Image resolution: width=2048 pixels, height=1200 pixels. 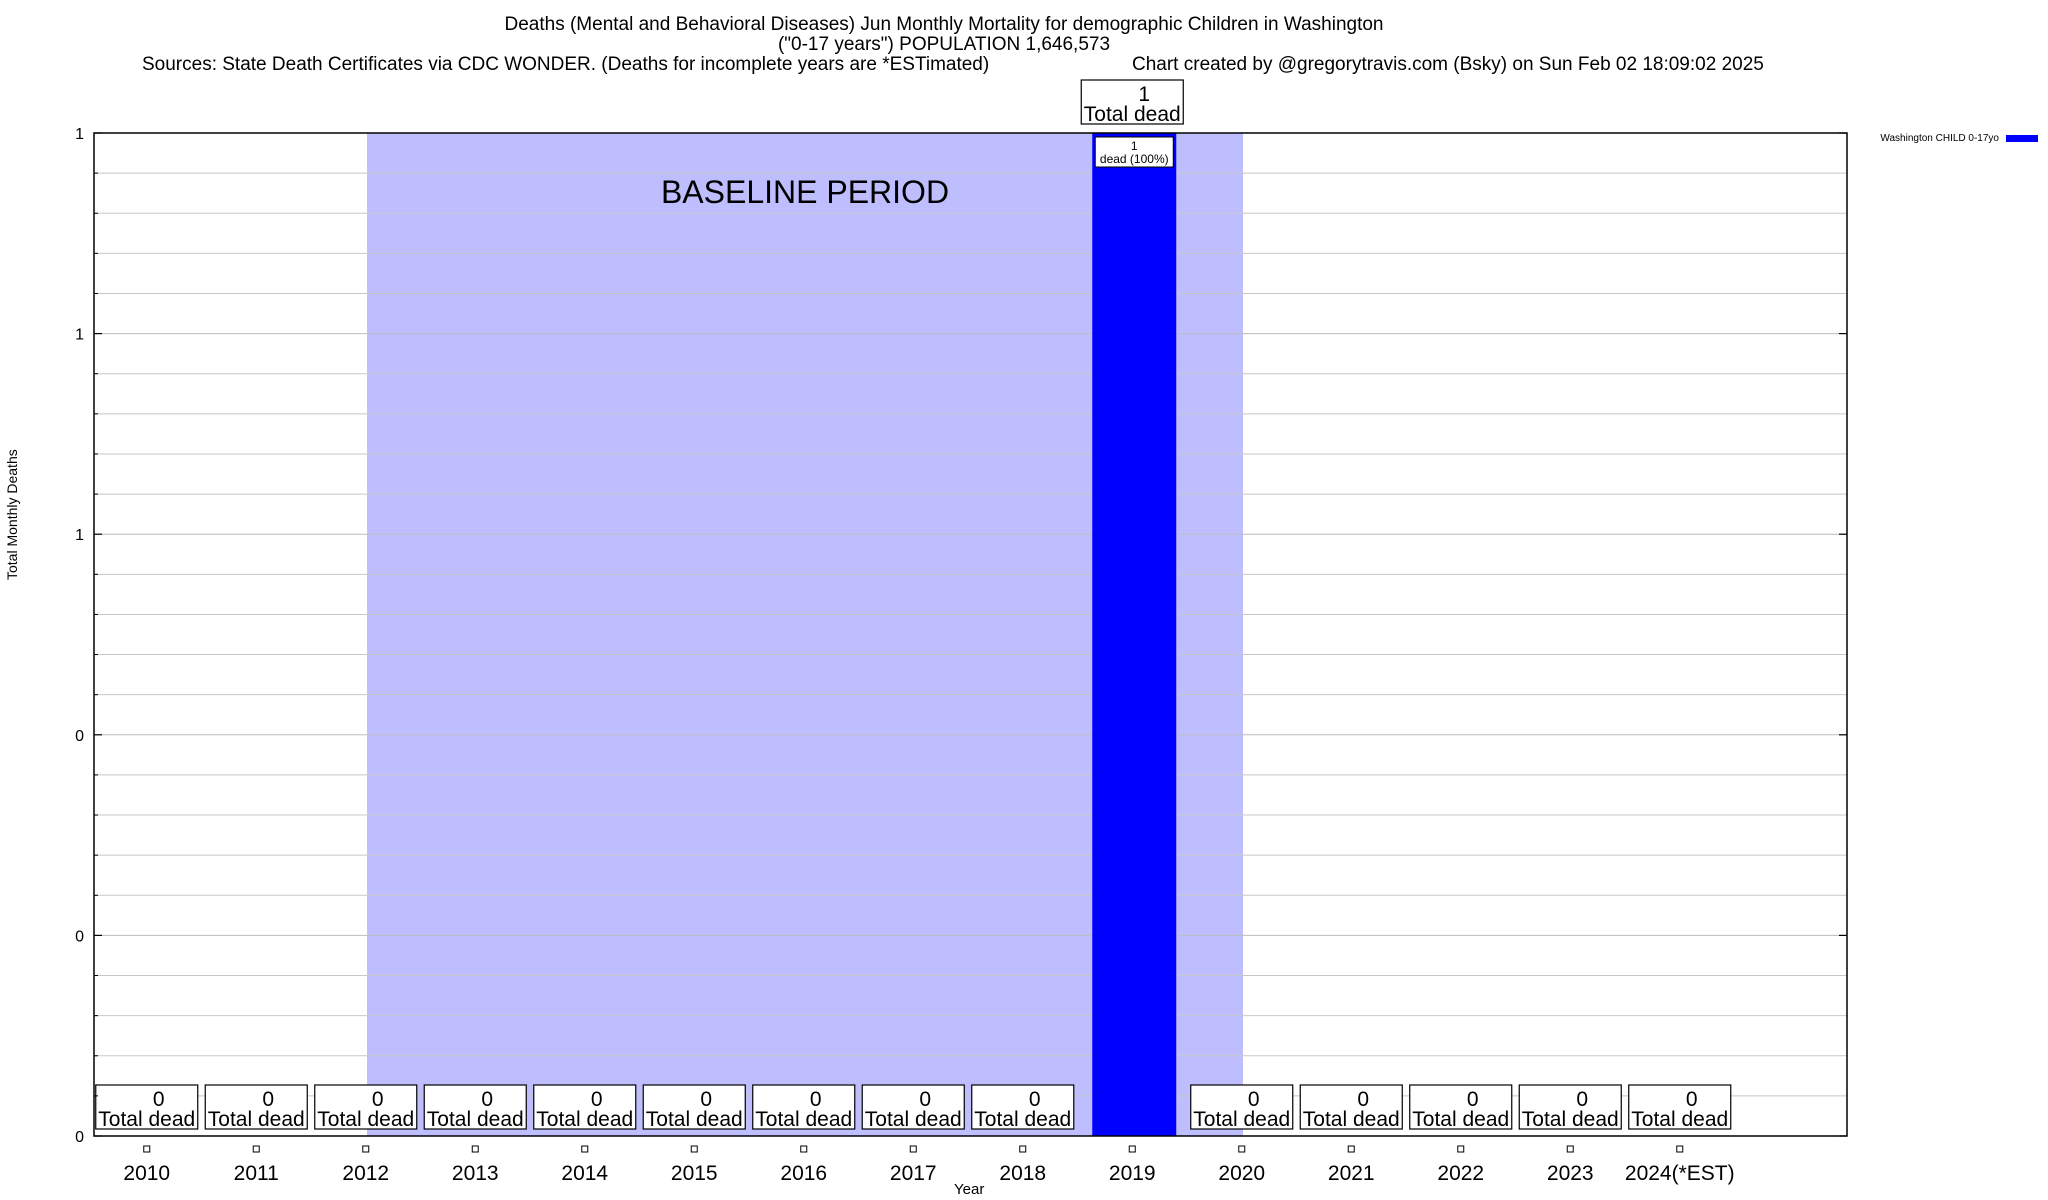 What do you see at coordinates (585, 1107) in the screenshot?
I see `total-label-box-2014` at bounding box center [585, 1107].